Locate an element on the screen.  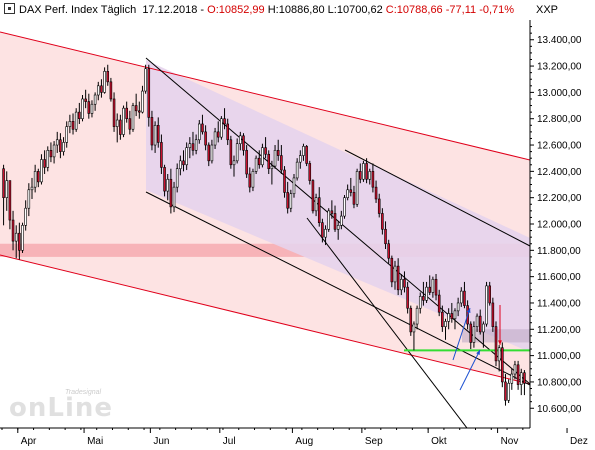
y-tick-label: 11.400,00 is located at coordinates (559, 303).